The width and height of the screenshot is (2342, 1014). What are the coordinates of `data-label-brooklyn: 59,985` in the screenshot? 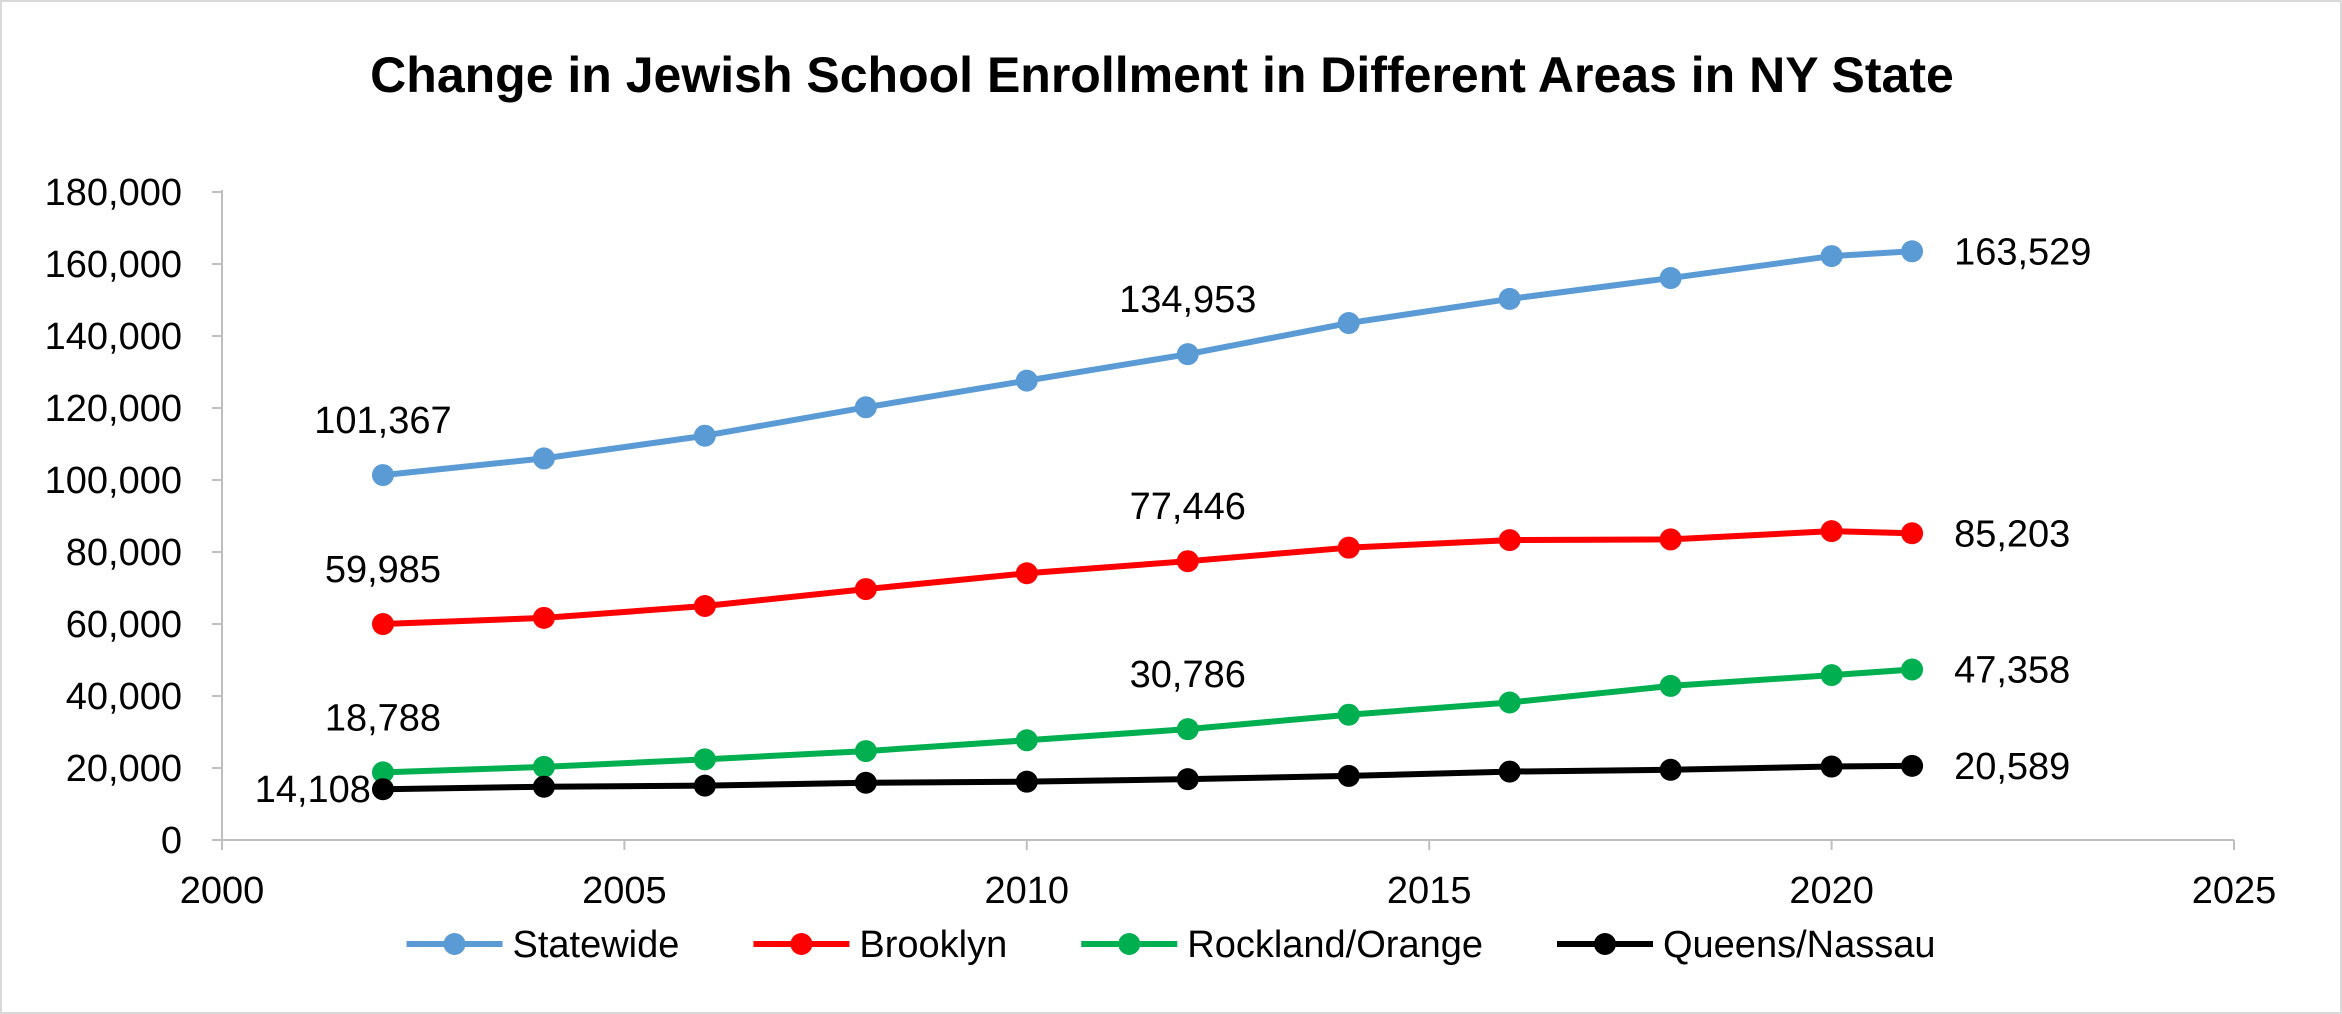 It's located at (383, 570).